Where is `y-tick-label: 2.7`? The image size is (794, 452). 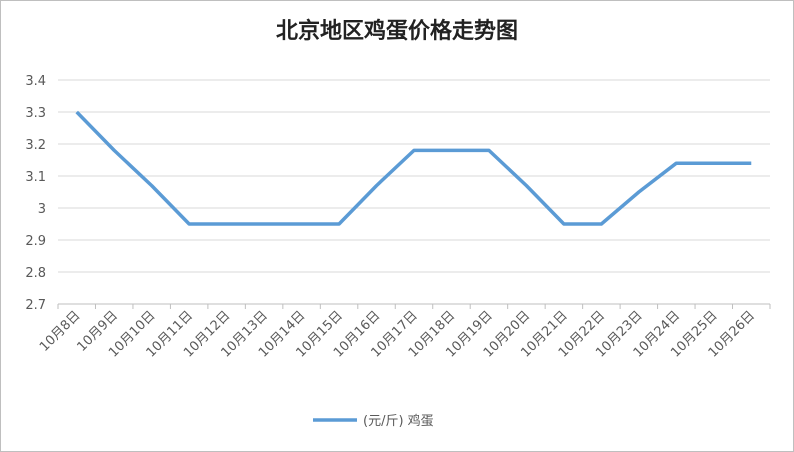 y-tick-label: 2.7 is located at coordinates (35, 305).